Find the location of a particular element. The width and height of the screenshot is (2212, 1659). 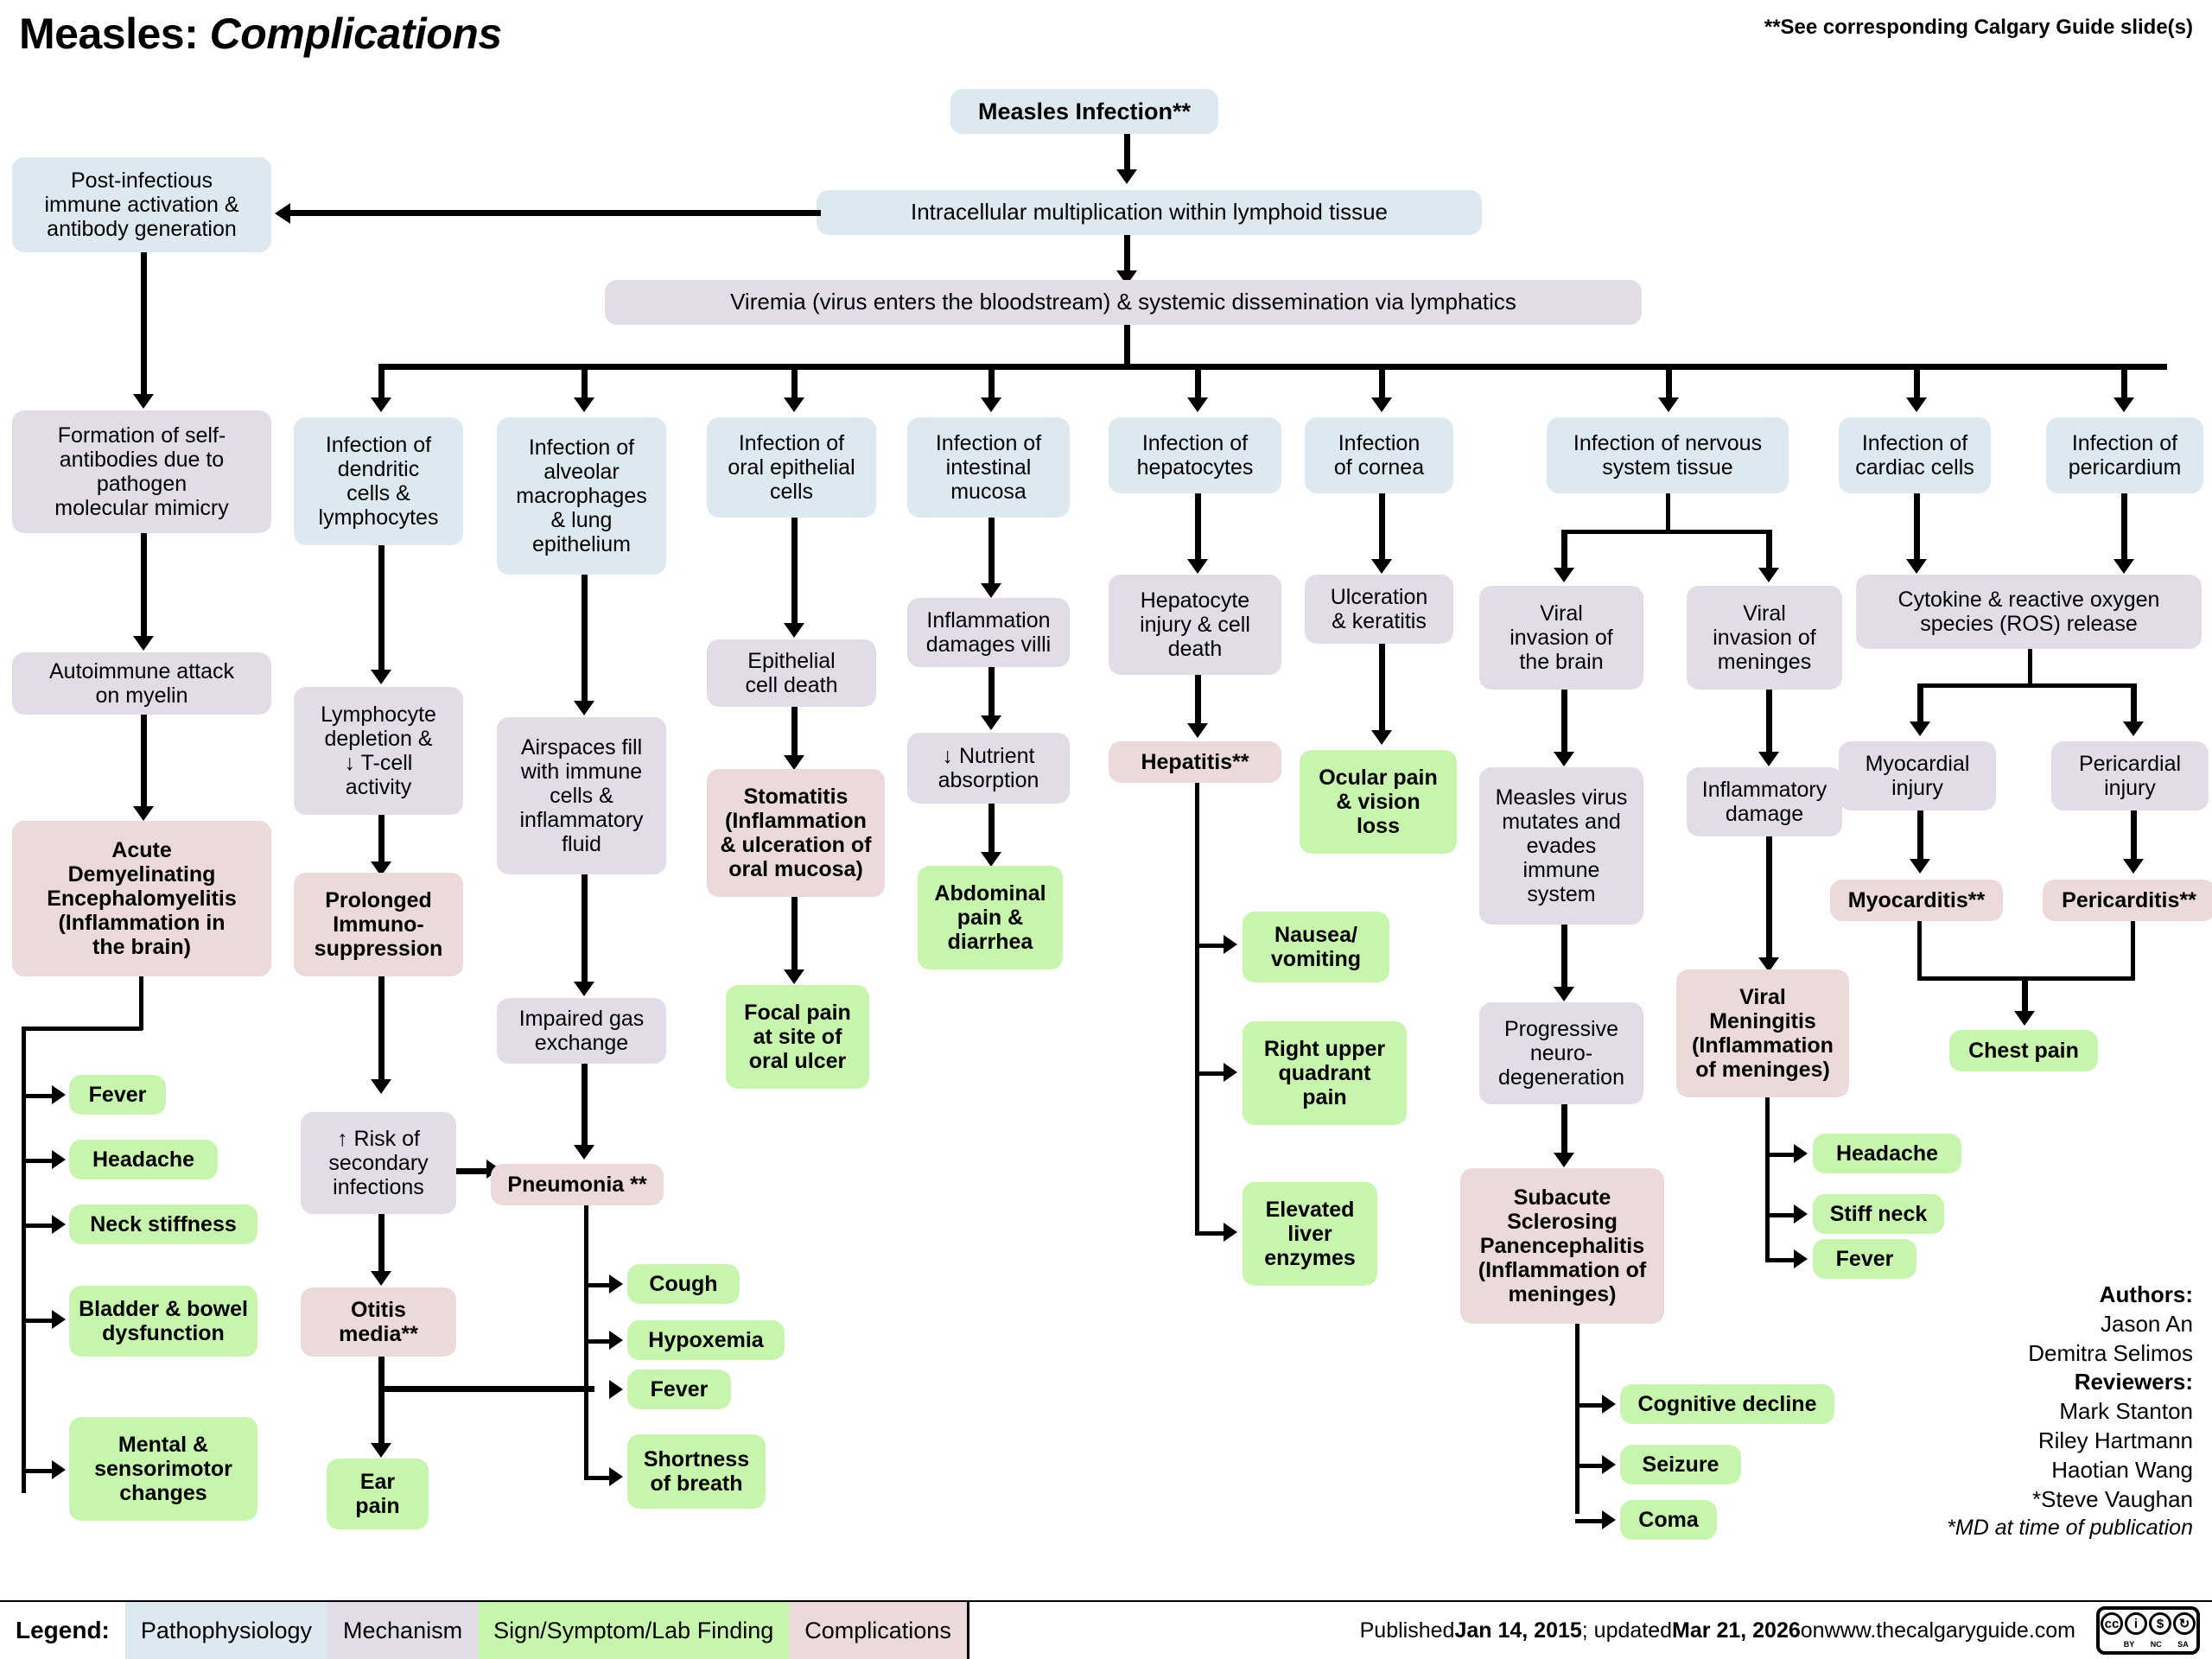

node-inflammatory-damage: Inflammatory damage is located at coordinates (1764, 801).